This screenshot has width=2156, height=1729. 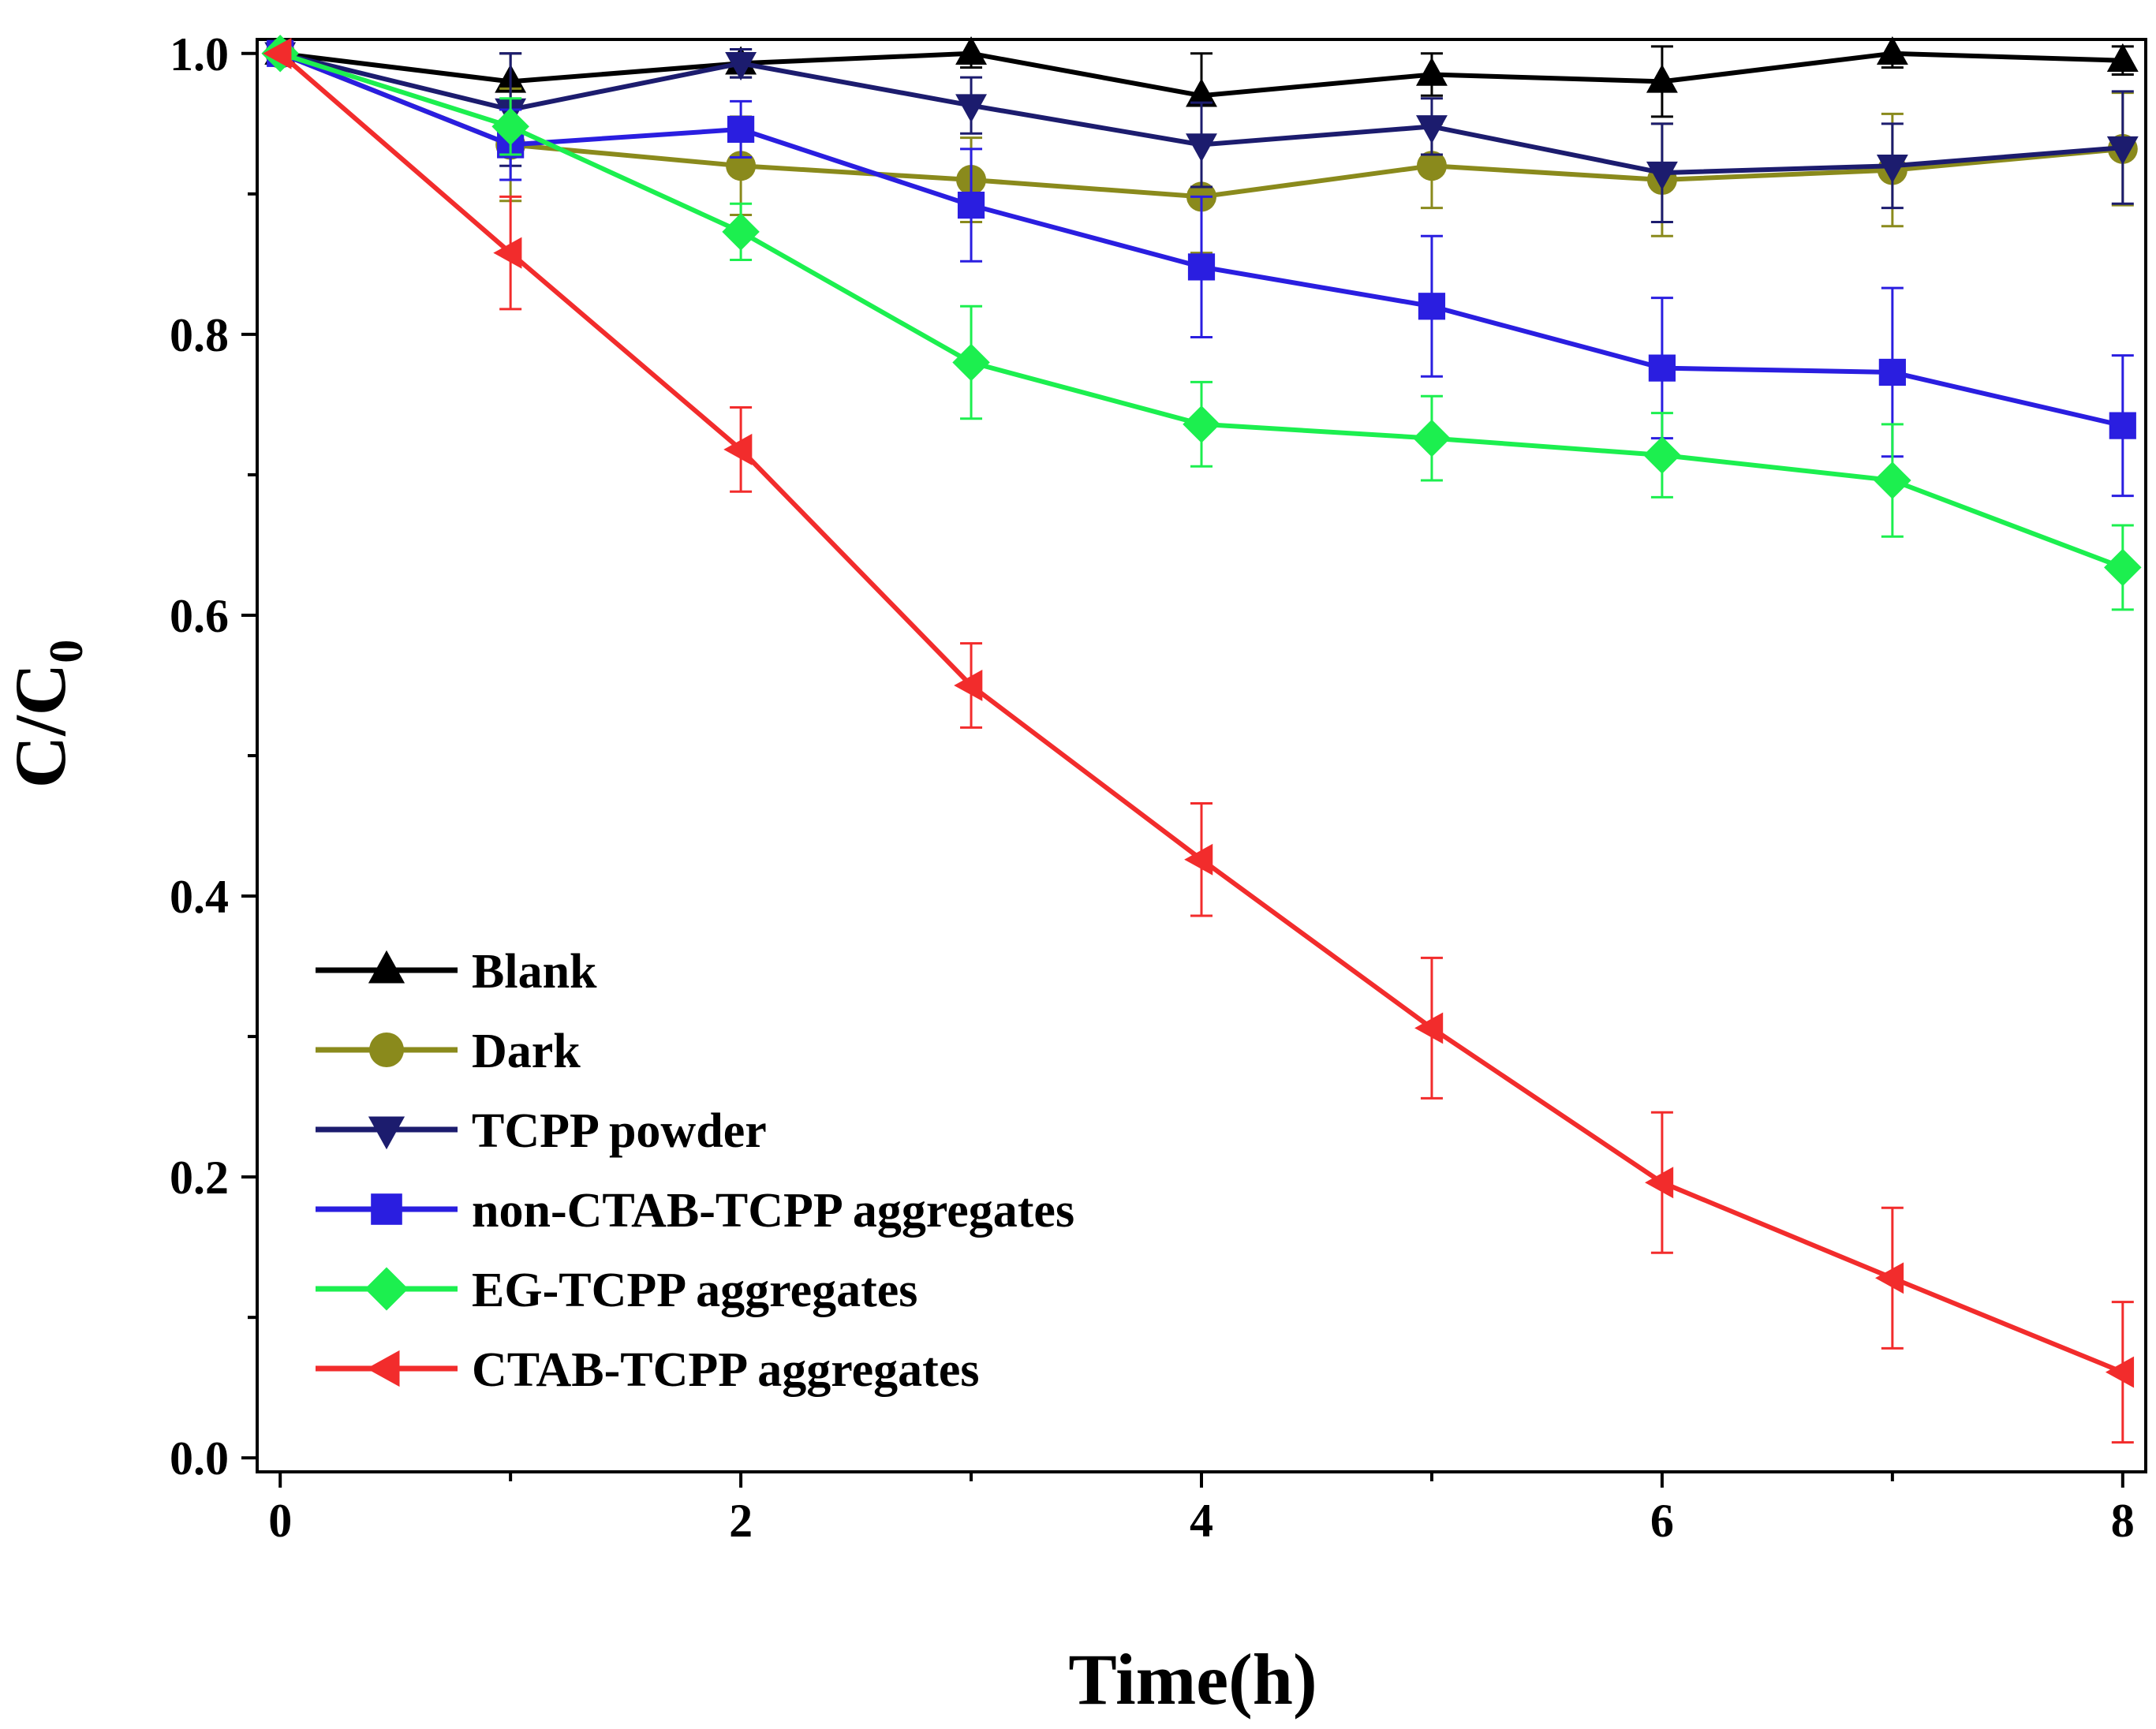 I want to click on y-tick-label: 1.0, so click(x=199, y=54).